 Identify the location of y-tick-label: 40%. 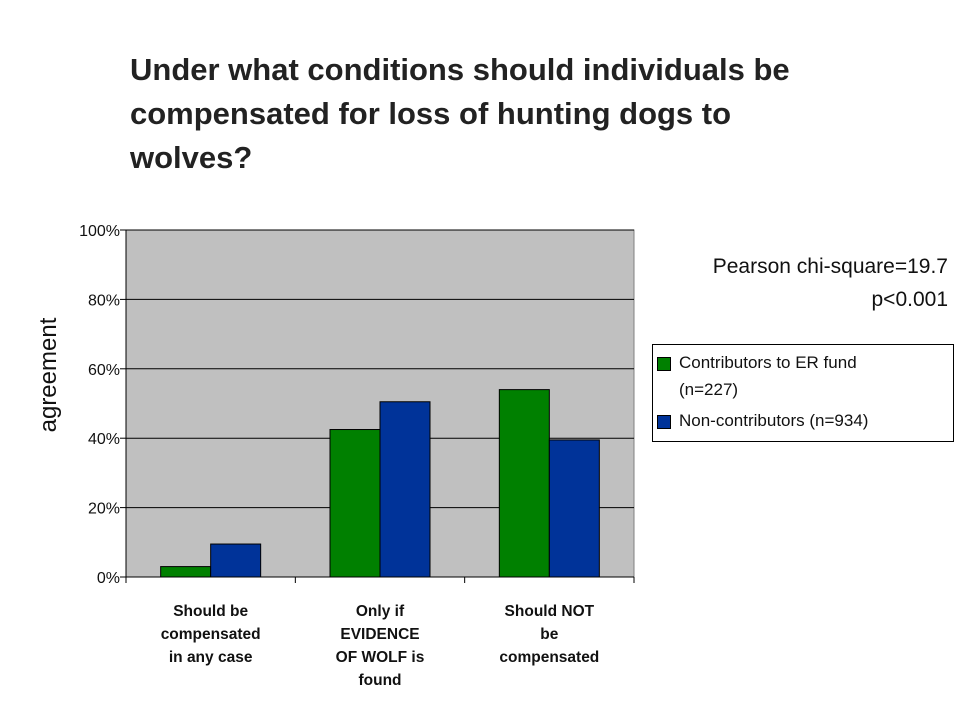
(104, 439).